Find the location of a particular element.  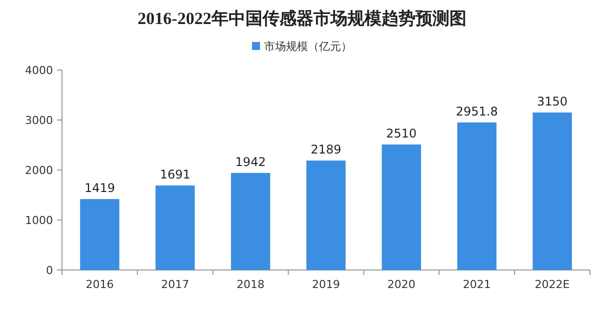

x-tick-label: 2018 is located at coordinates (250, 284).